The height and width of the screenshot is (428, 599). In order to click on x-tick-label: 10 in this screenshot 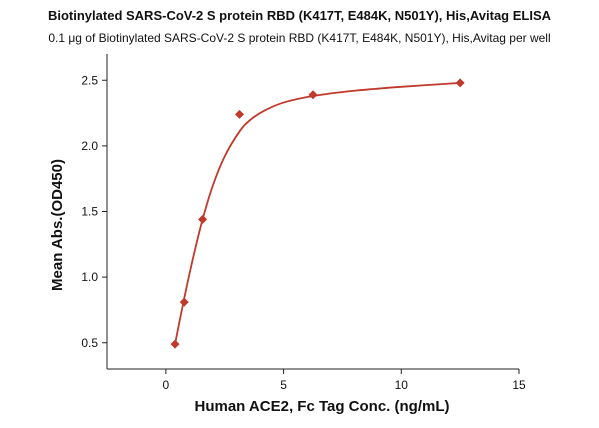, I will do `click(402, 385)`.